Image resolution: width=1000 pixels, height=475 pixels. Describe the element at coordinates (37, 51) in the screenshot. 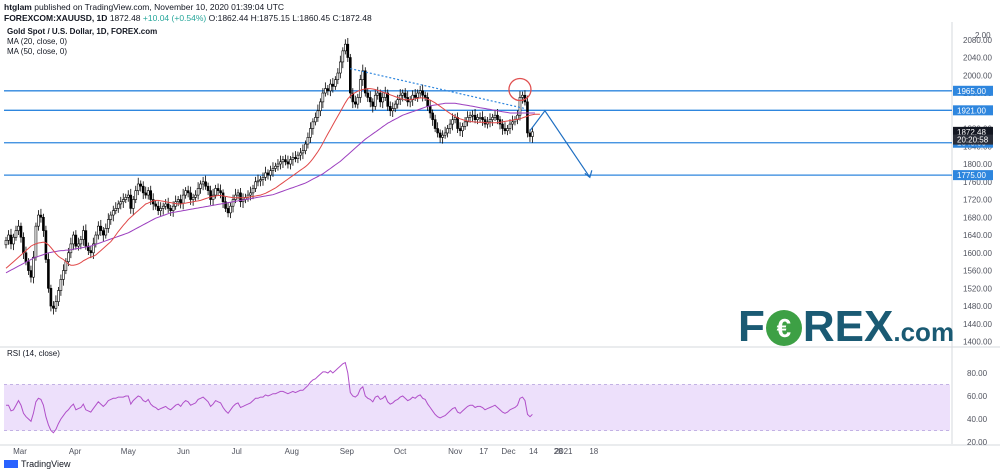

I see `legend-ma50: MA (50, close, 0)` at that location.